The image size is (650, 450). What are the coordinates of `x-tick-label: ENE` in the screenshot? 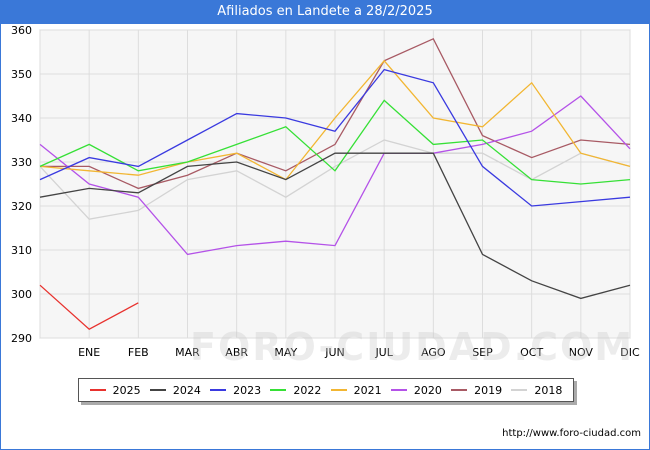 It's located at (89, 352).